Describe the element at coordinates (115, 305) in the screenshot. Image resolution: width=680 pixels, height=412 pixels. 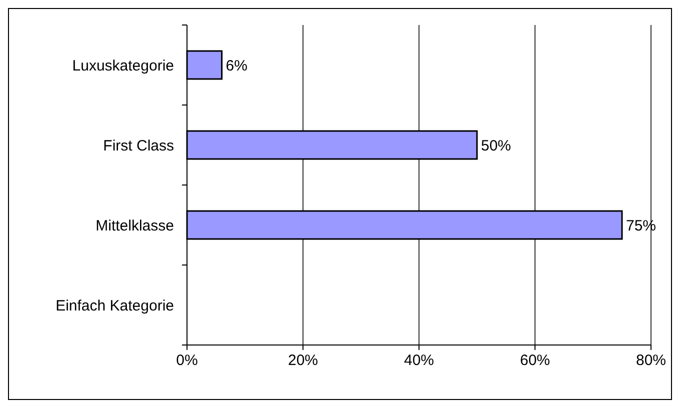
I see `y-tick-label: Einfach Kategorie` at that location.